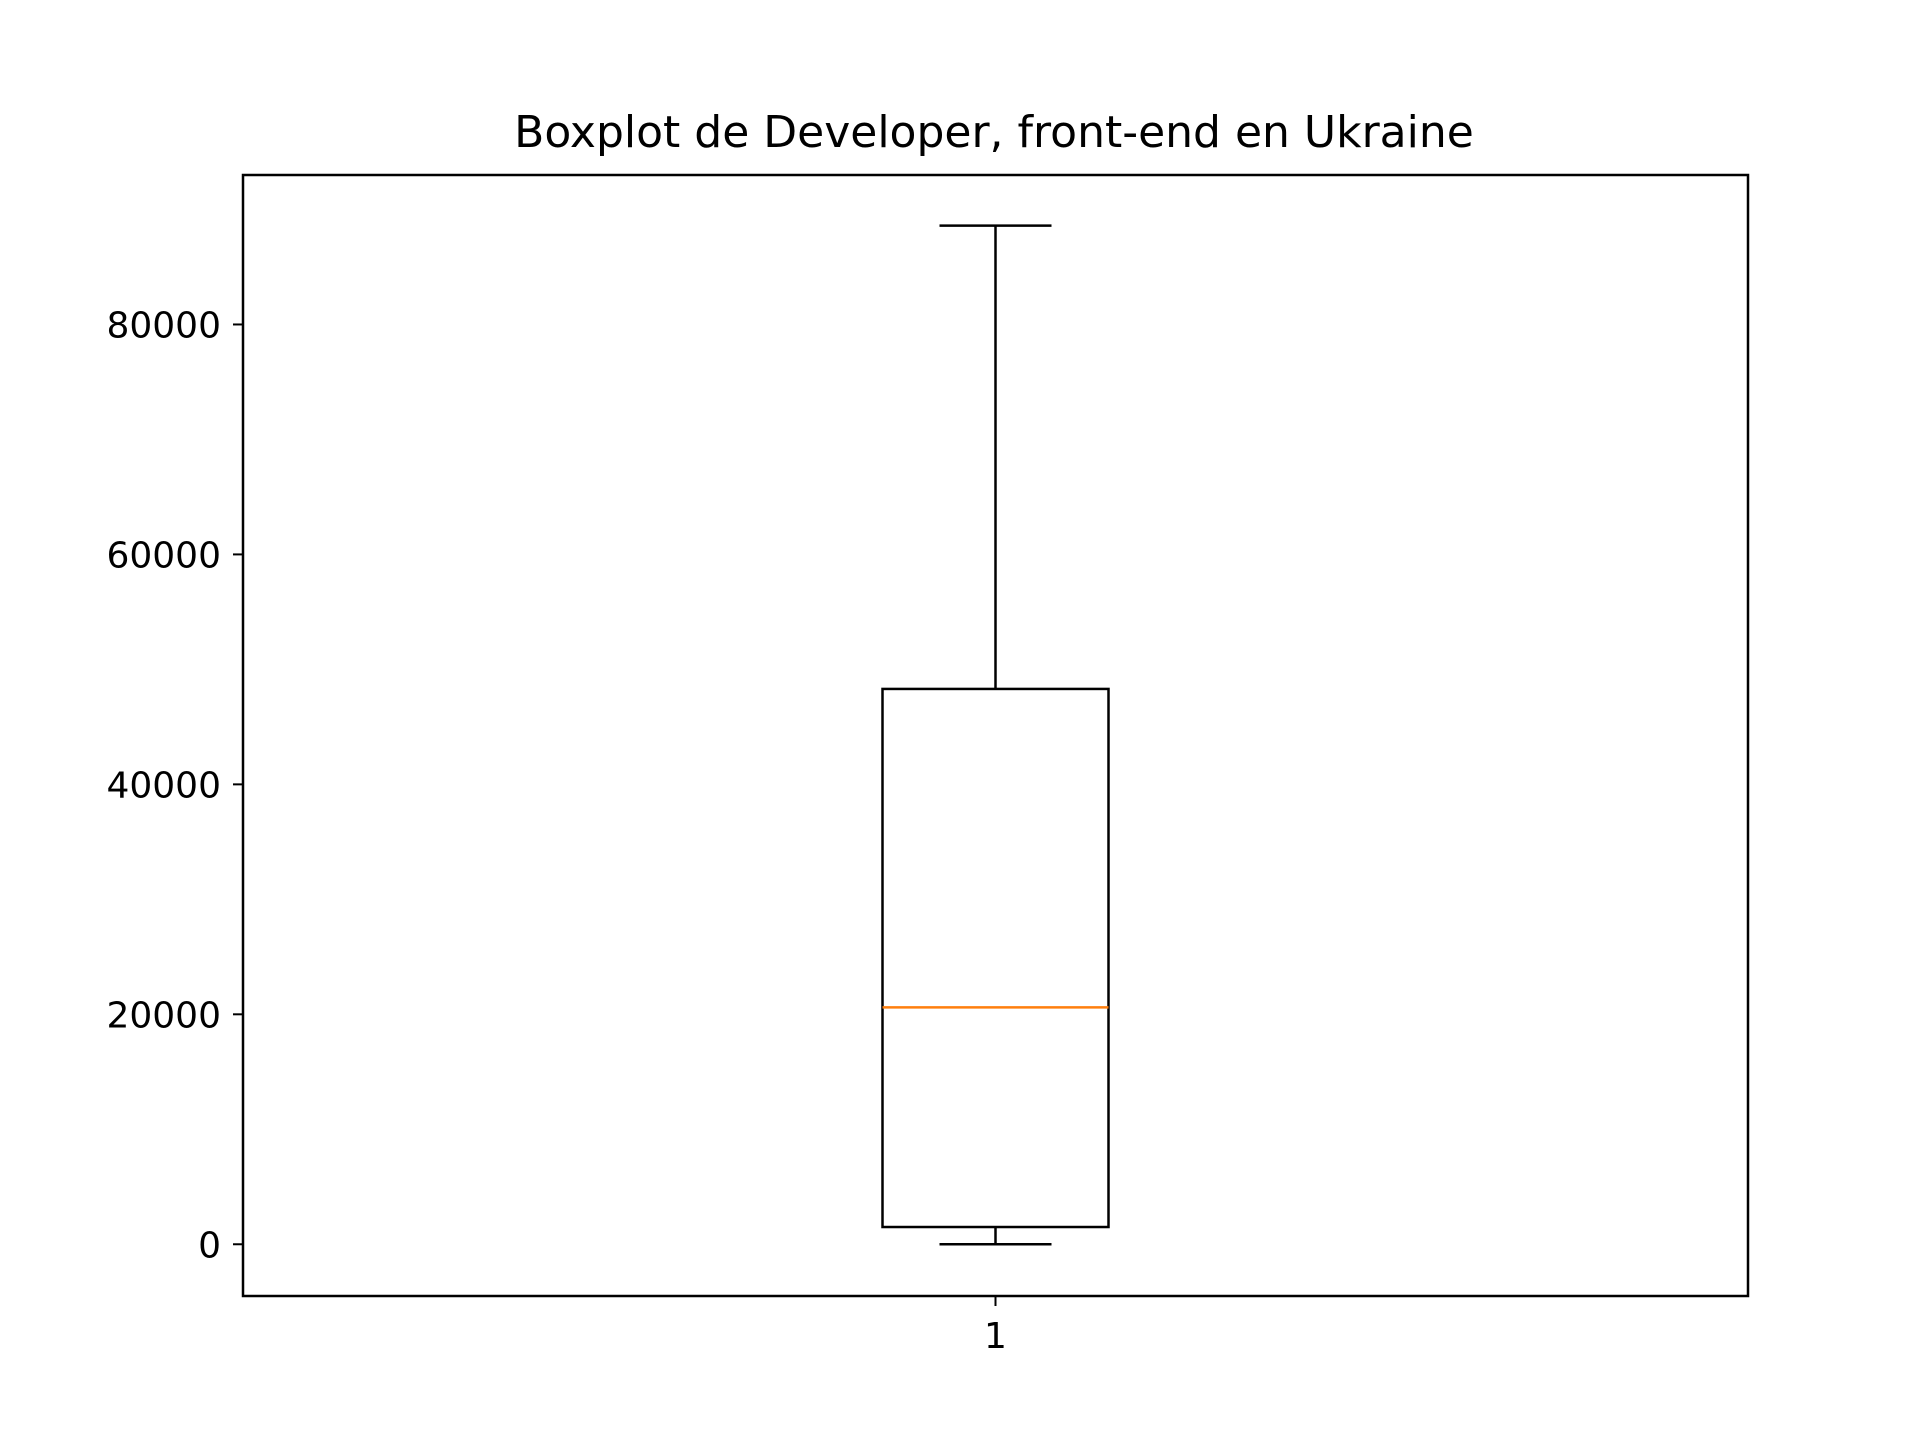 This screenshot has height=1440, width=1920. I want to click on box-iqr, so click(995, 958).